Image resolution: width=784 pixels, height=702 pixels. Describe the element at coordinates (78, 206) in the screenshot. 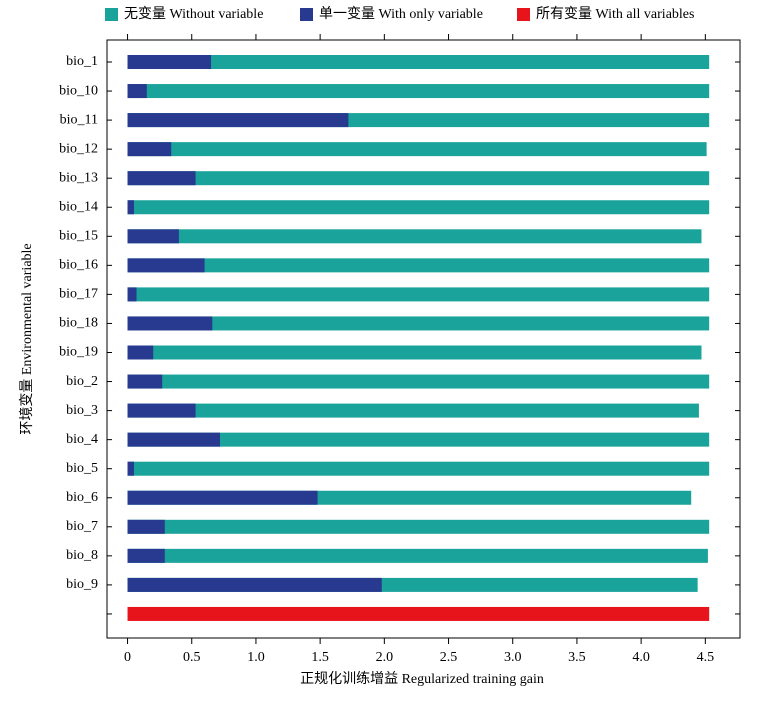

I see `y-tick-label: bio_14` at that location.